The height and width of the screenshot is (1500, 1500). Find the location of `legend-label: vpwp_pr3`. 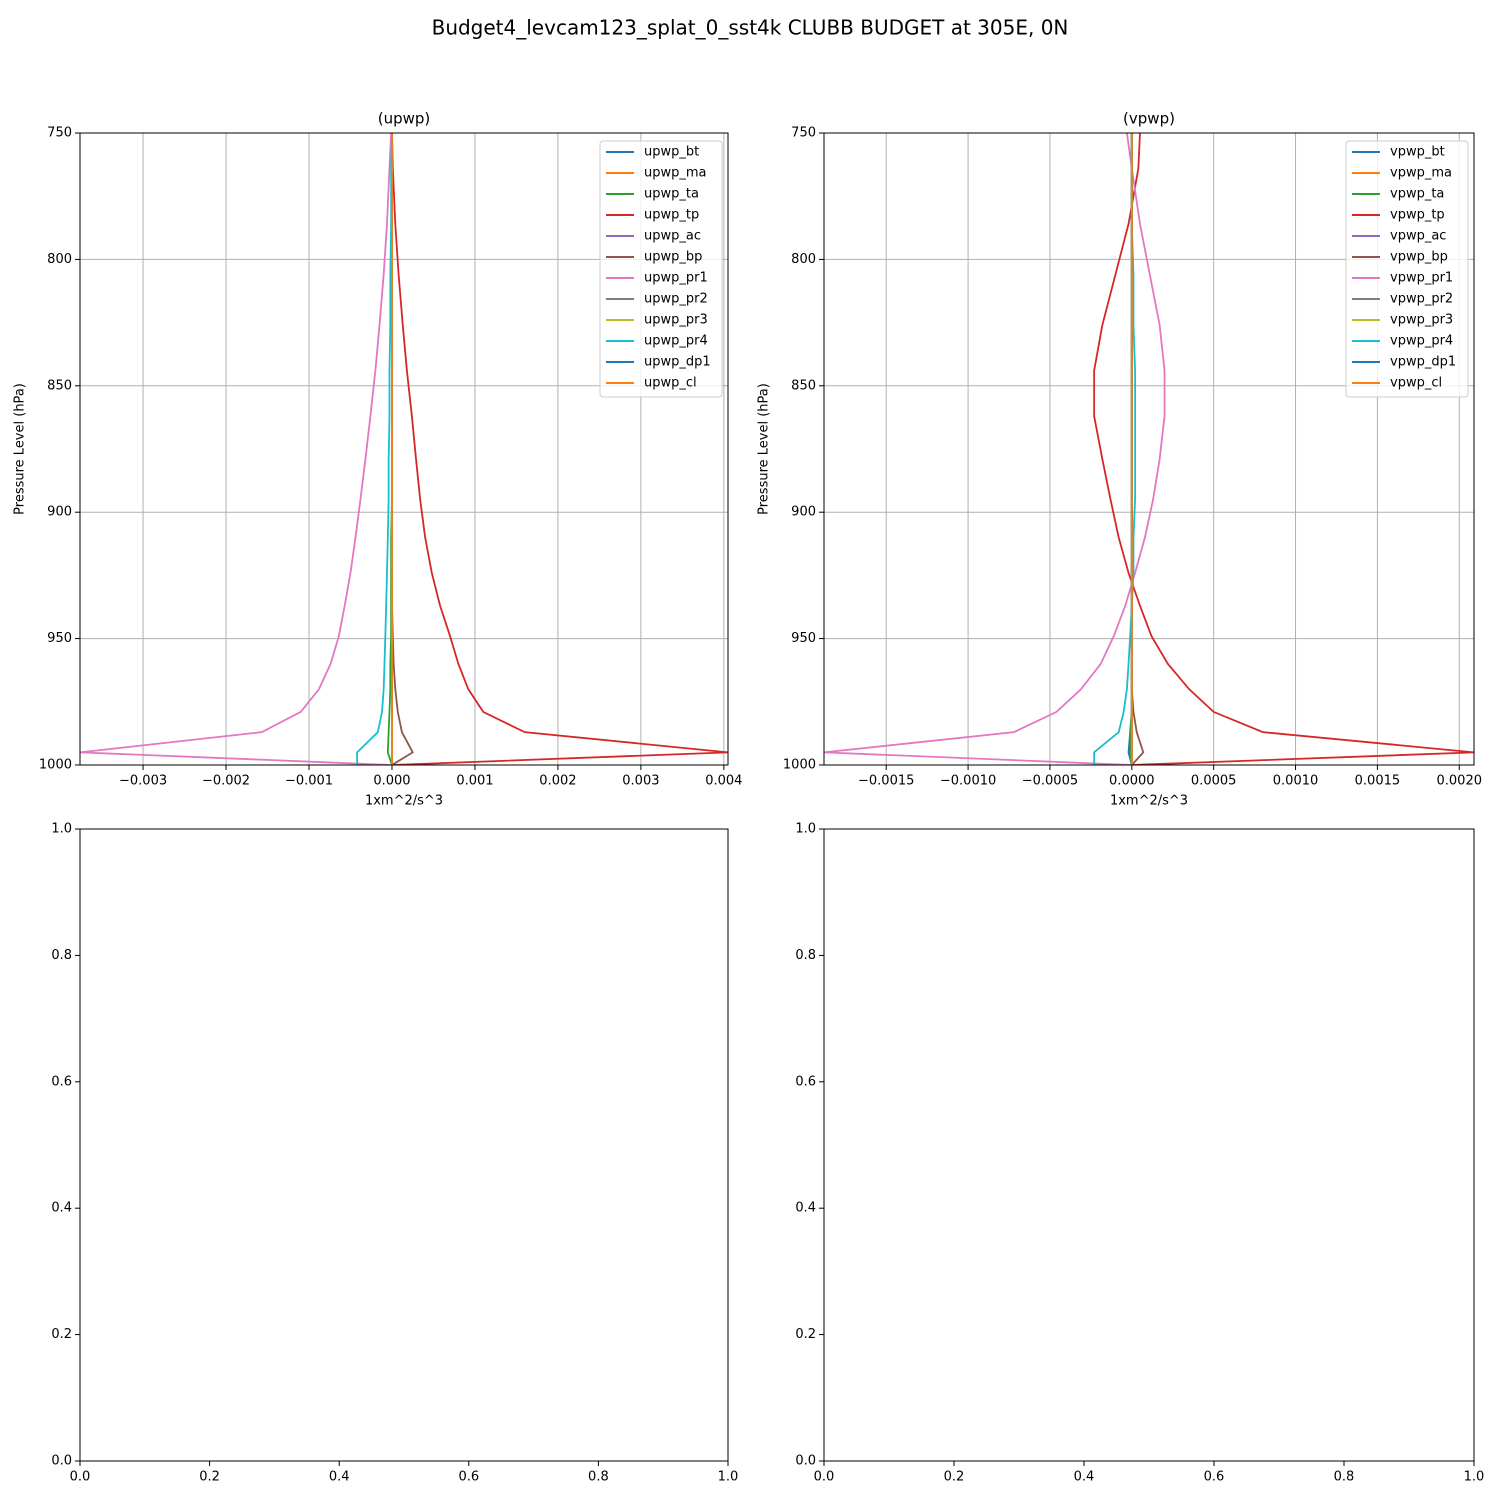

legend-label: vpwp_pr3 is located at coordinates (1421, 320).